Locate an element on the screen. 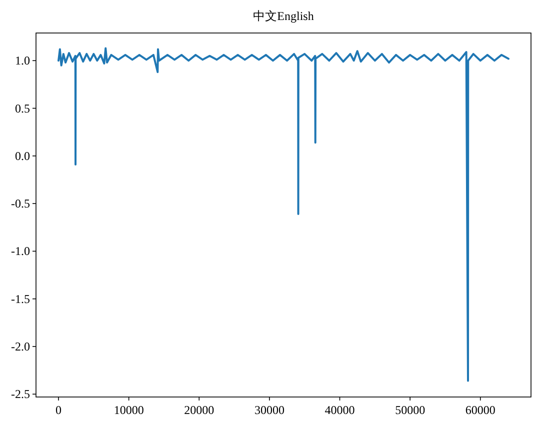 The width and height of the screenshot is (538, 428). x-tick-label: 30000 is located at coordinates (269, 410).